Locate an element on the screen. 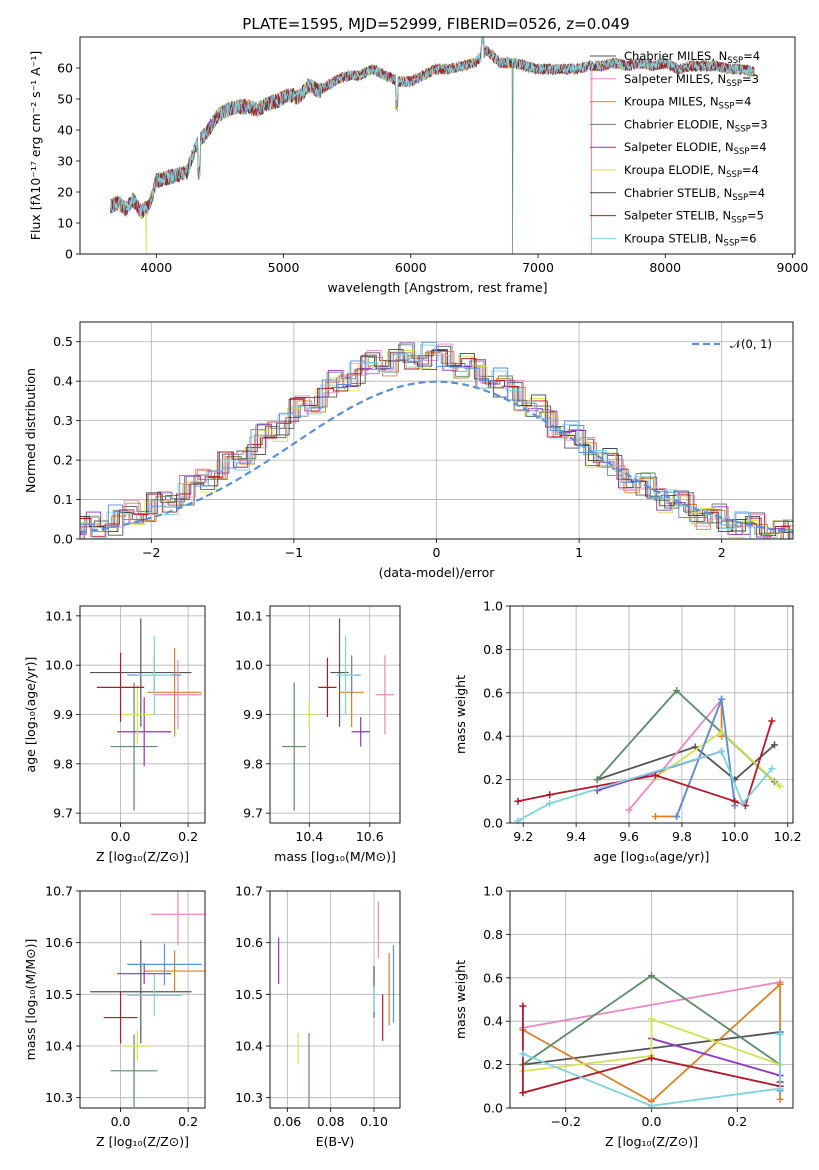 Image resolution: width=819 pixels, height=1170 pixels. x-tick-label: 0.2 is located at coordinates (188, 1121).